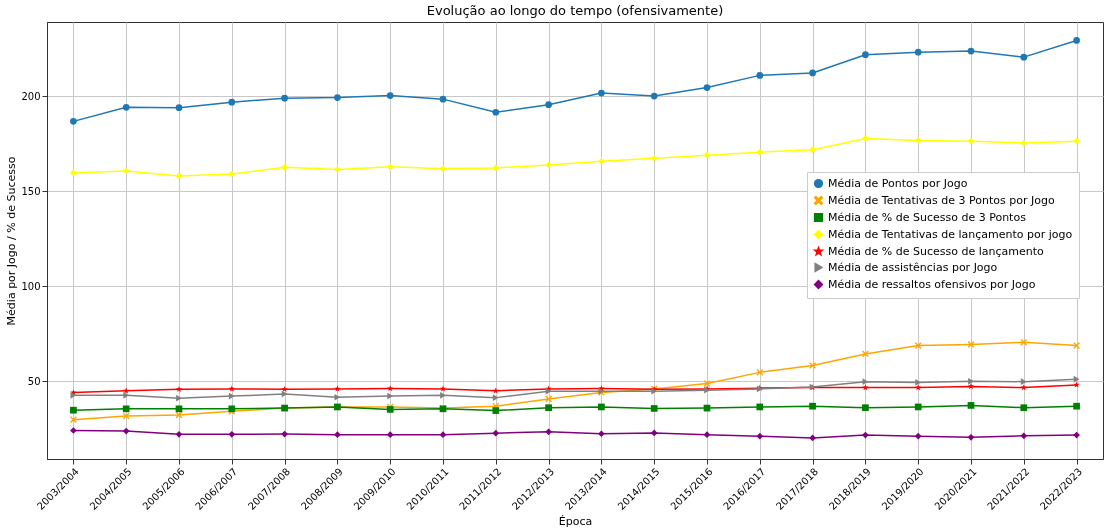 The height and width of the screenshot is (532, 1108). I want to click on y-tick-label: 200, so click(31, 96).